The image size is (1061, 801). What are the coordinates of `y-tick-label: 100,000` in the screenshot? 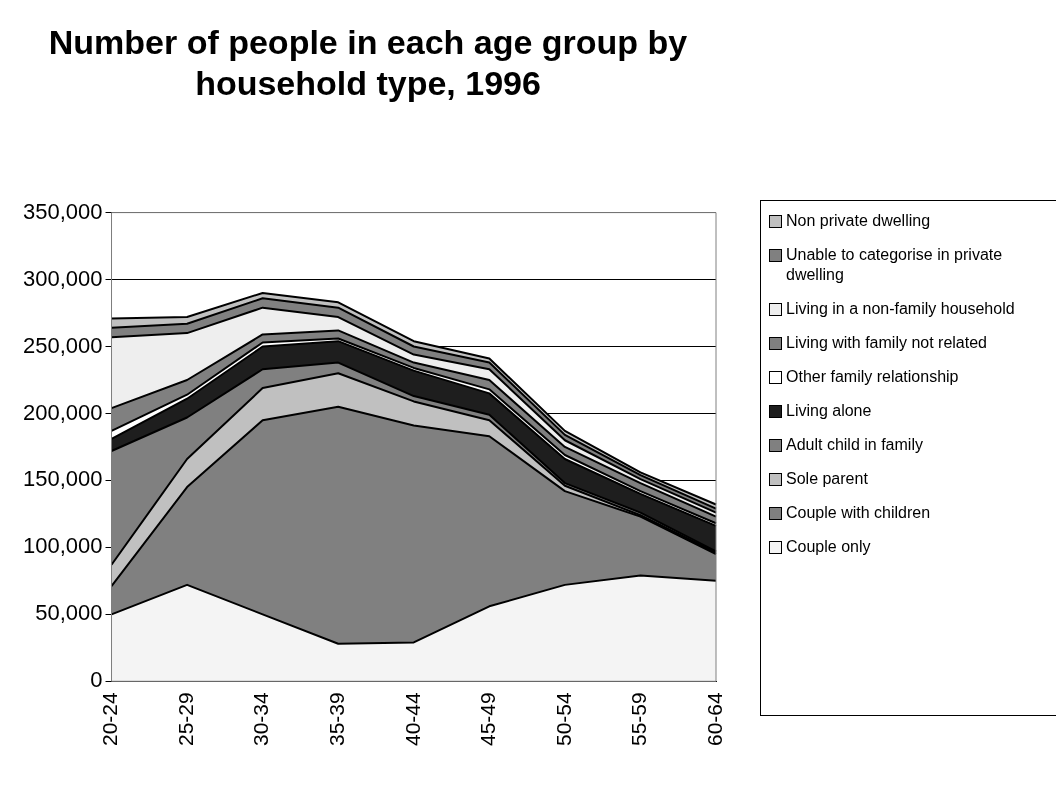 It's located at (62, 546).